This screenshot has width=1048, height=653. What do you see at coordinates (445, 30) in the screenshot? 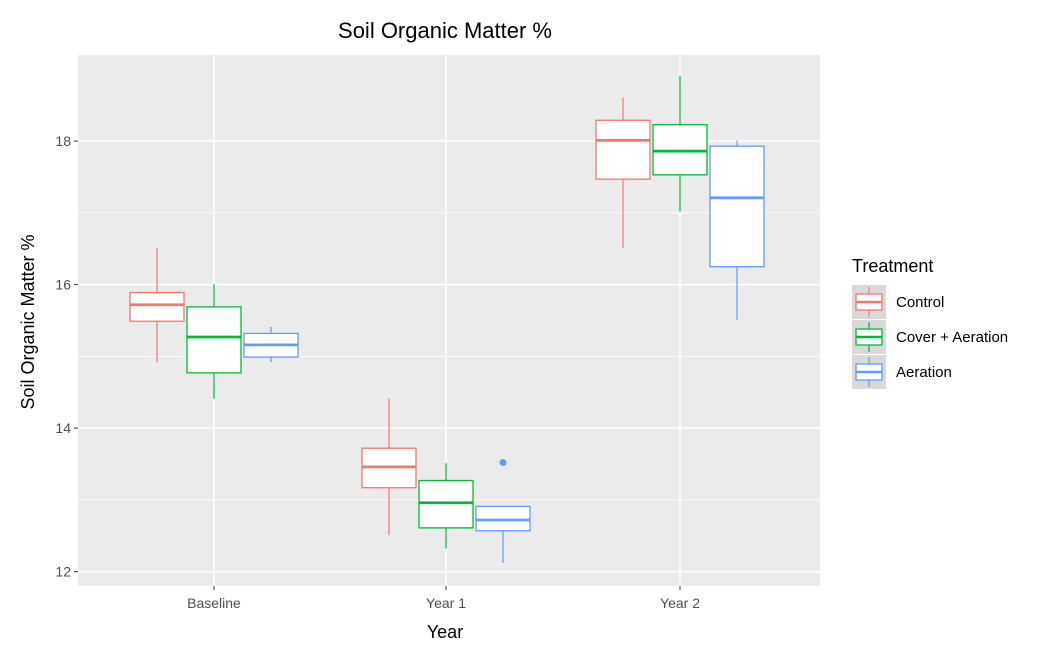
I see `chart-title: Soil Organic Matter %` at bounding box center [445, 30].